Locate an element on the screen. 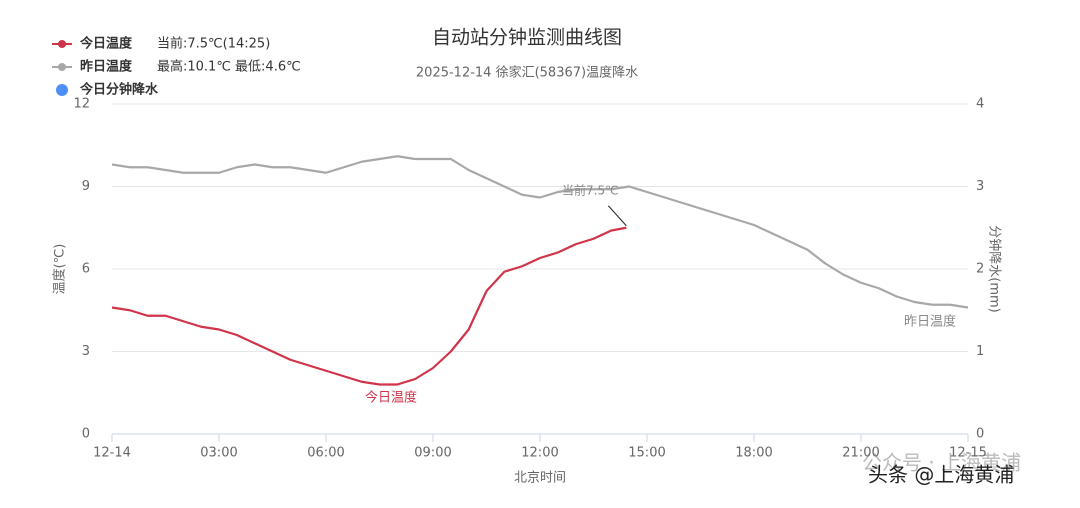 Image resolution: width=1080 pixels, height=508 pixels. line-label: 昨日温度 is located at coordinates (930, 322).